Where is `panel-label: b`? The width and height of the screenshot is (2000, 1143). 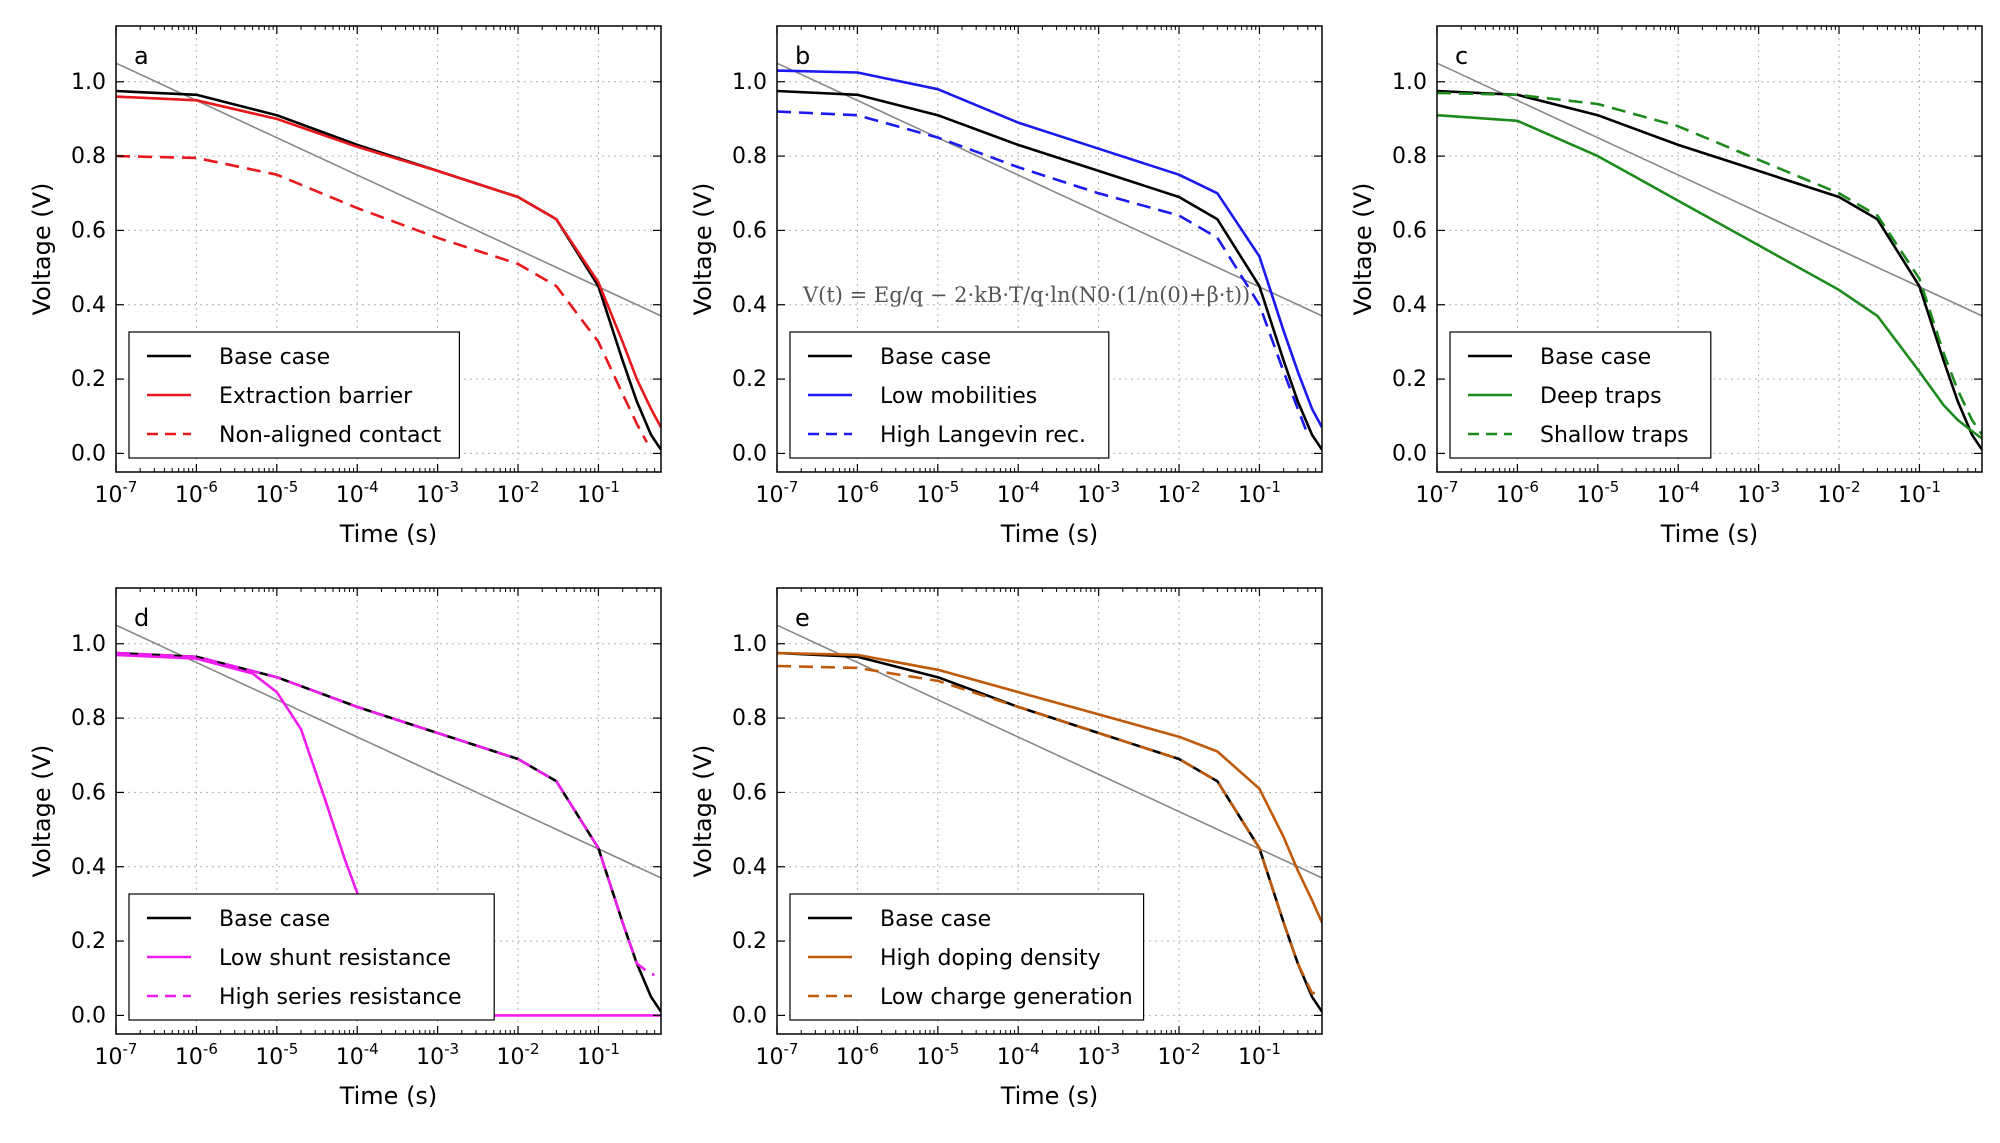 panel-label: b is located at coordinates (802, 56).